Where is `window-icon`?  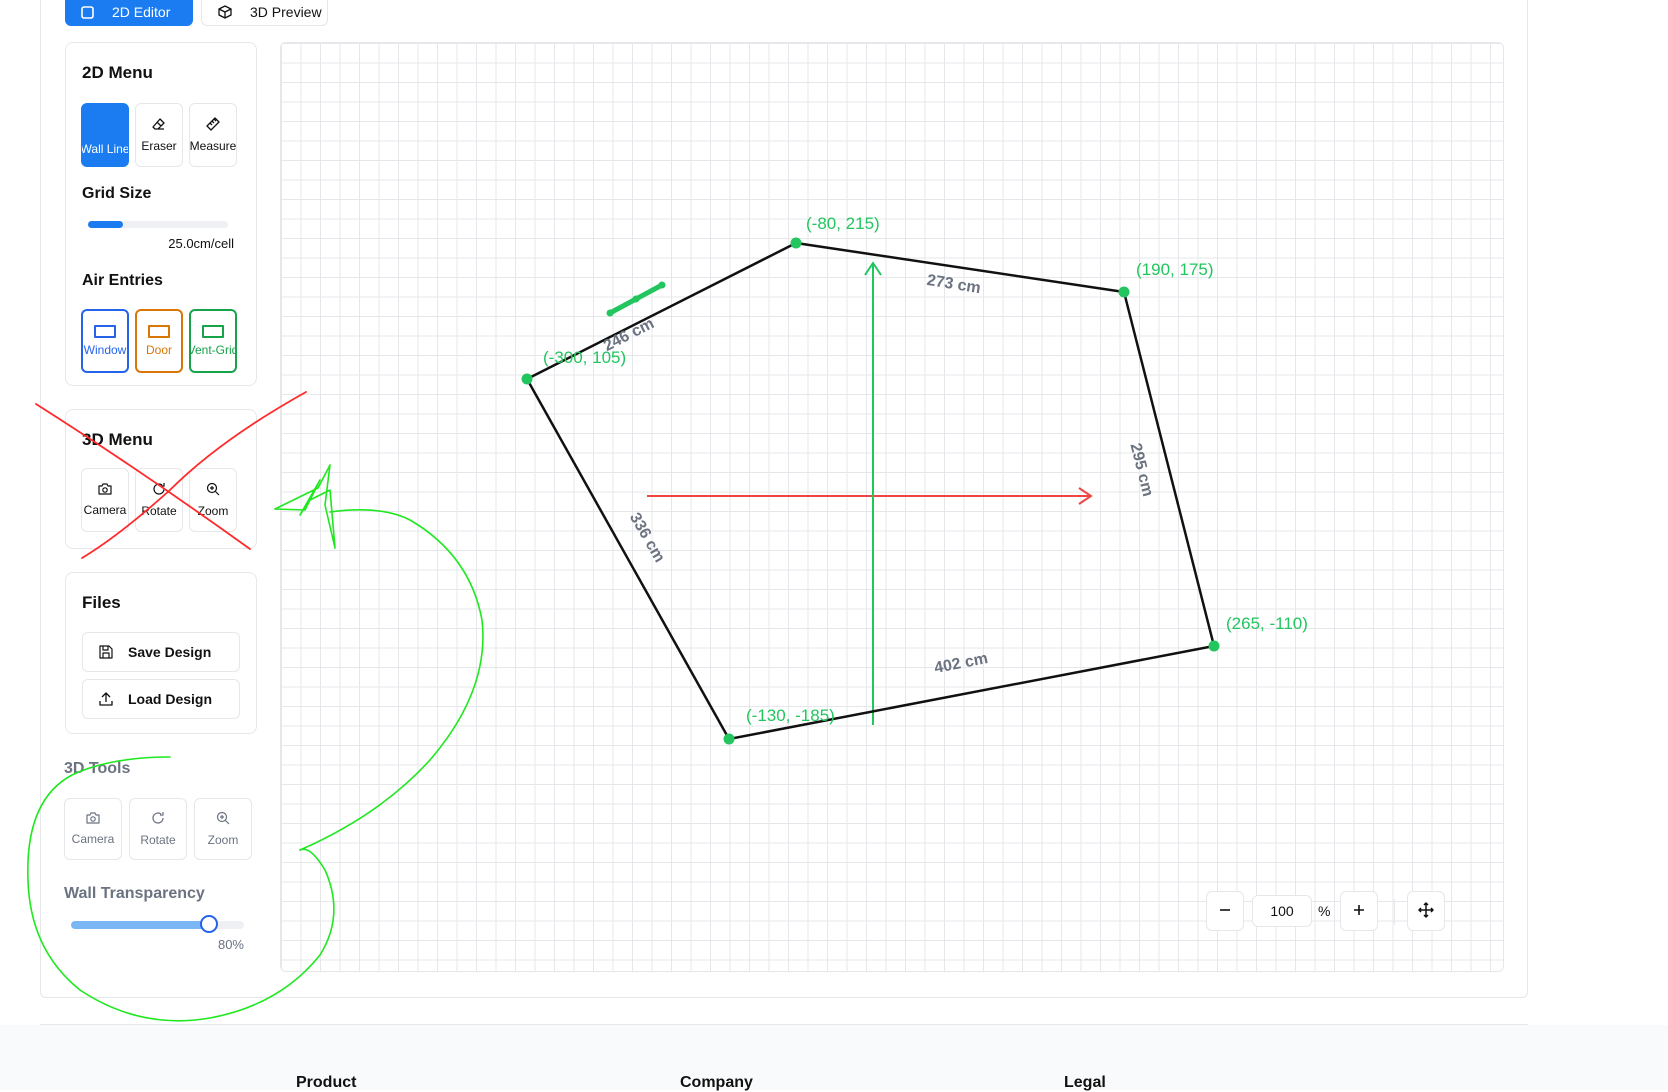 window-icon is located at coordinates (105, 331).